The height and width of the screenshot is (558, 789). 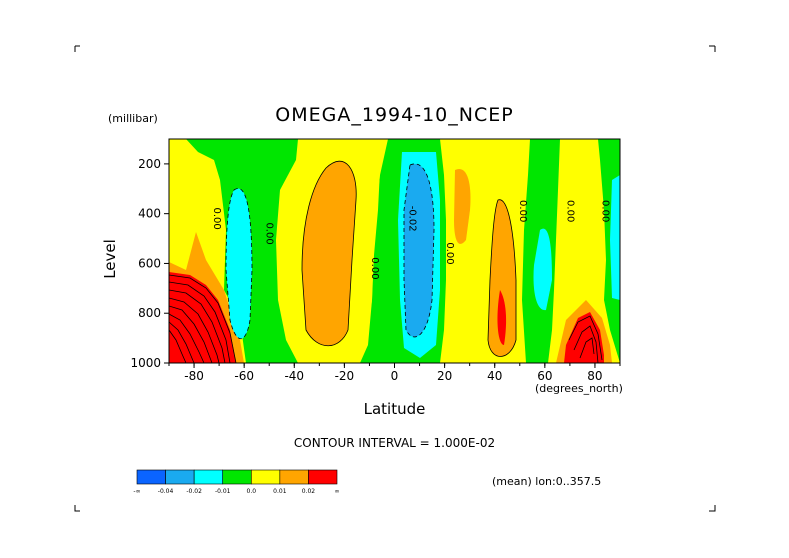 I want to click on y-tick-label: 800, so click(x=149, y=313).